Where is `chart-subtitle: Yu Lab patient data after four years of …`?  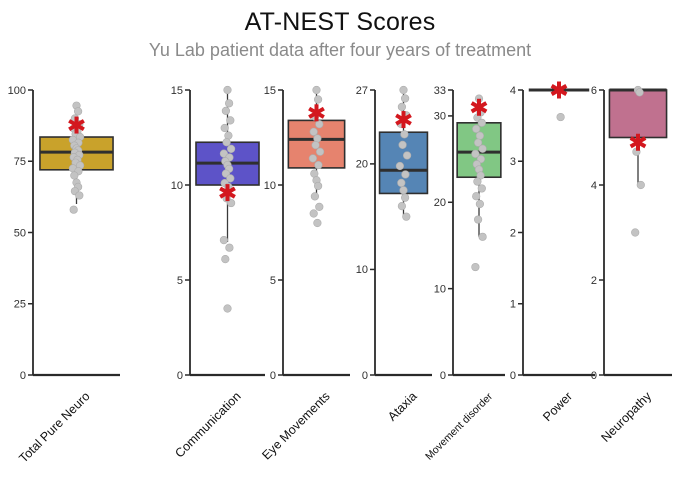
chart-subtitle: Yu Lab patient data after four years of … is located at coordinates (340, 50).